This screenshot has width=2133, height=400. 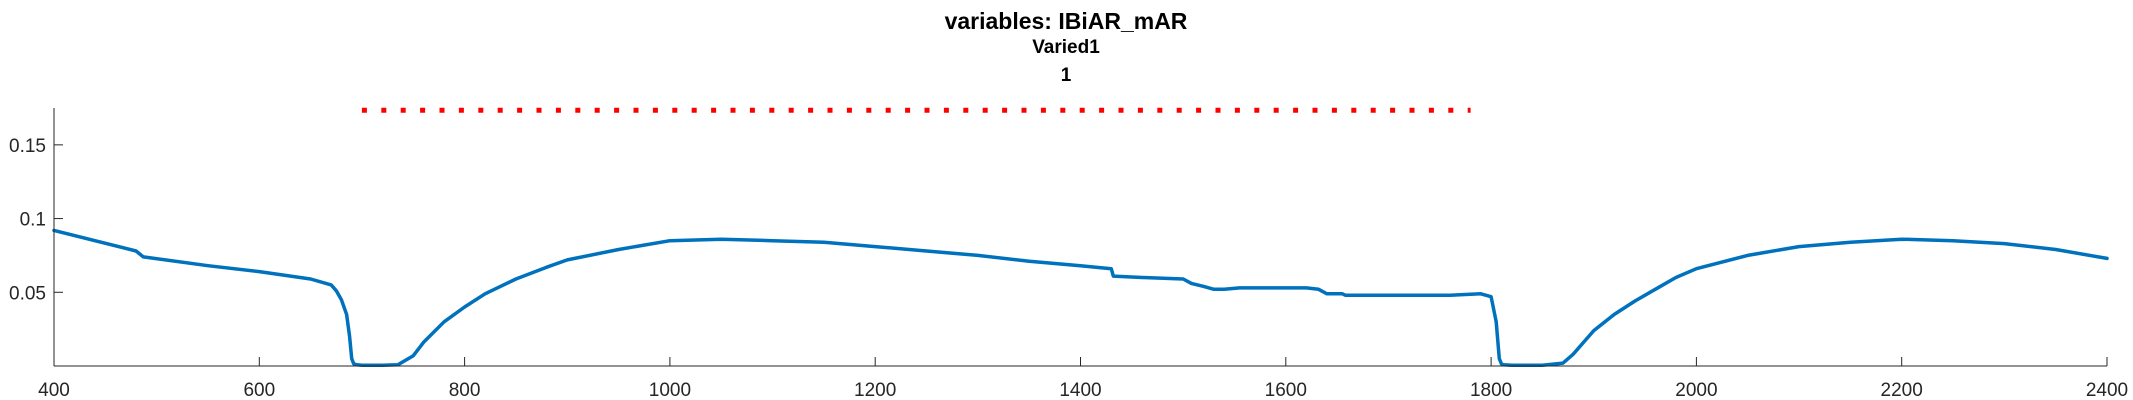 What do you see at coordinates (1286, 390) in the screenshot?
I see `x-tick-label: 1600` at bounding box center [1286, 390].